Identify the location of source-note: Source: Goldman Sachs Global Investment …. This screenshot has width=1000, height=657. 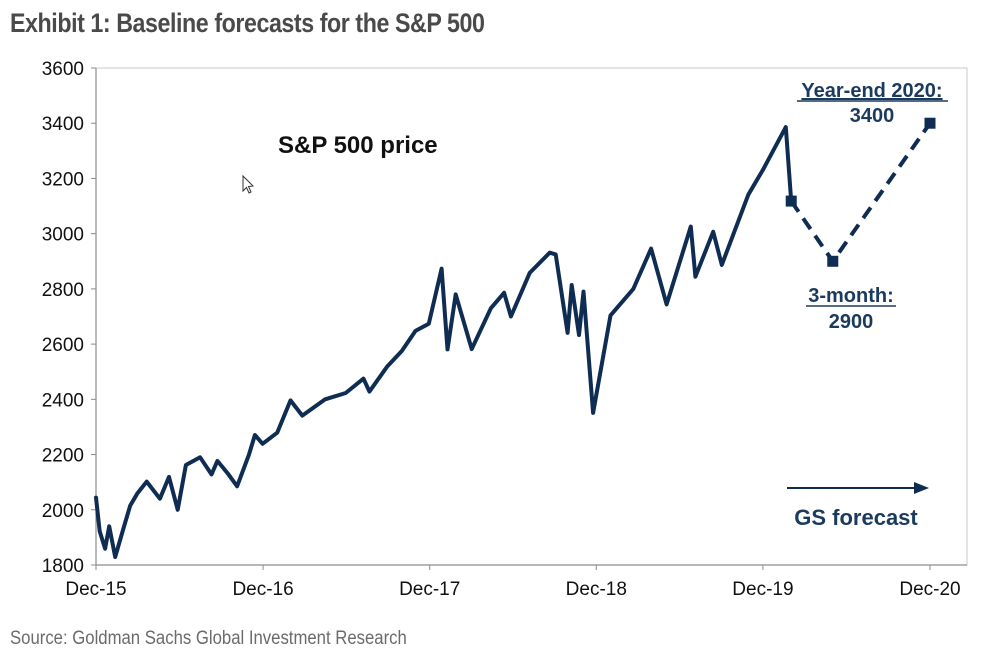
(208, 638).